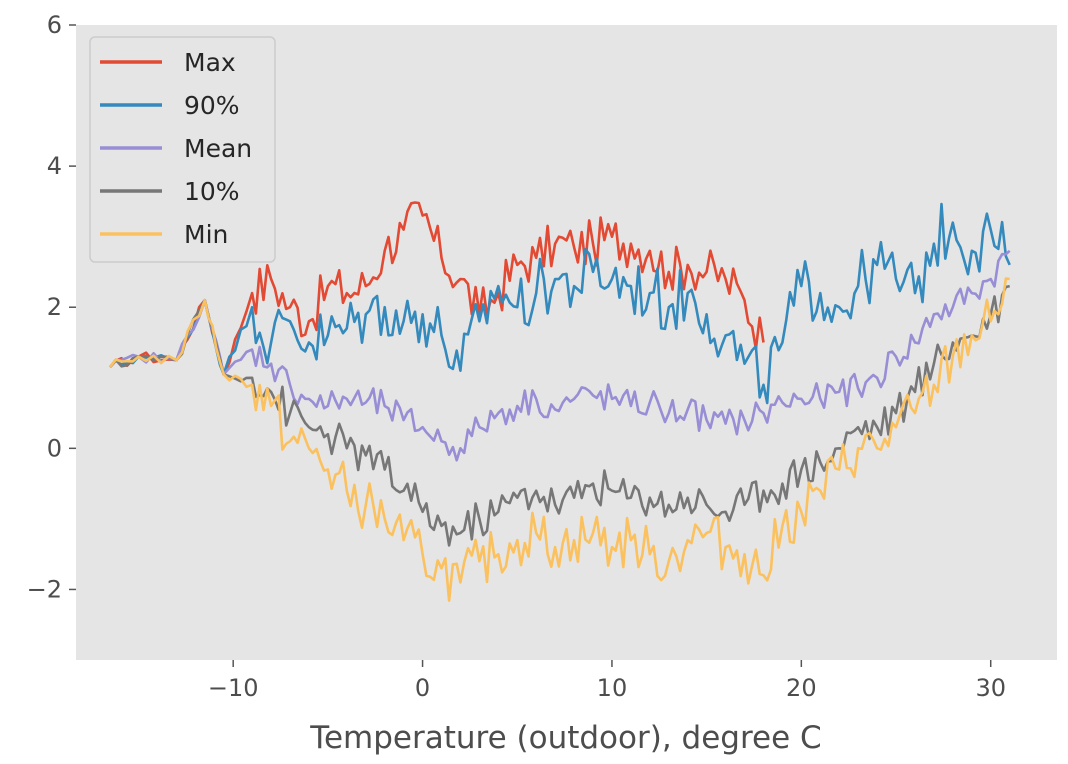  What do you see at coordinates (233, 688) in the screenshot?
I see `x-tick-label: −10` at bounding box center [233, 688].